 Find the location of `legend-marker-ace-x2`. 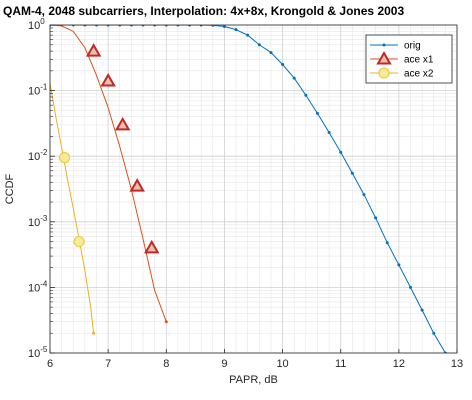

legend-marker-ace-x2 is located at coordinates (384, 73).